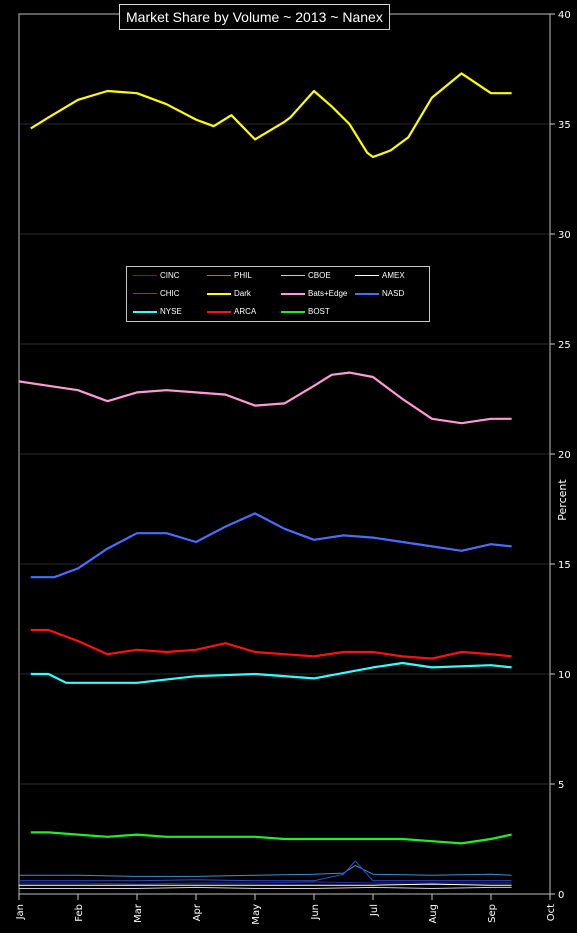  I want to click on legend-label: PHIL, so click(243, 275).